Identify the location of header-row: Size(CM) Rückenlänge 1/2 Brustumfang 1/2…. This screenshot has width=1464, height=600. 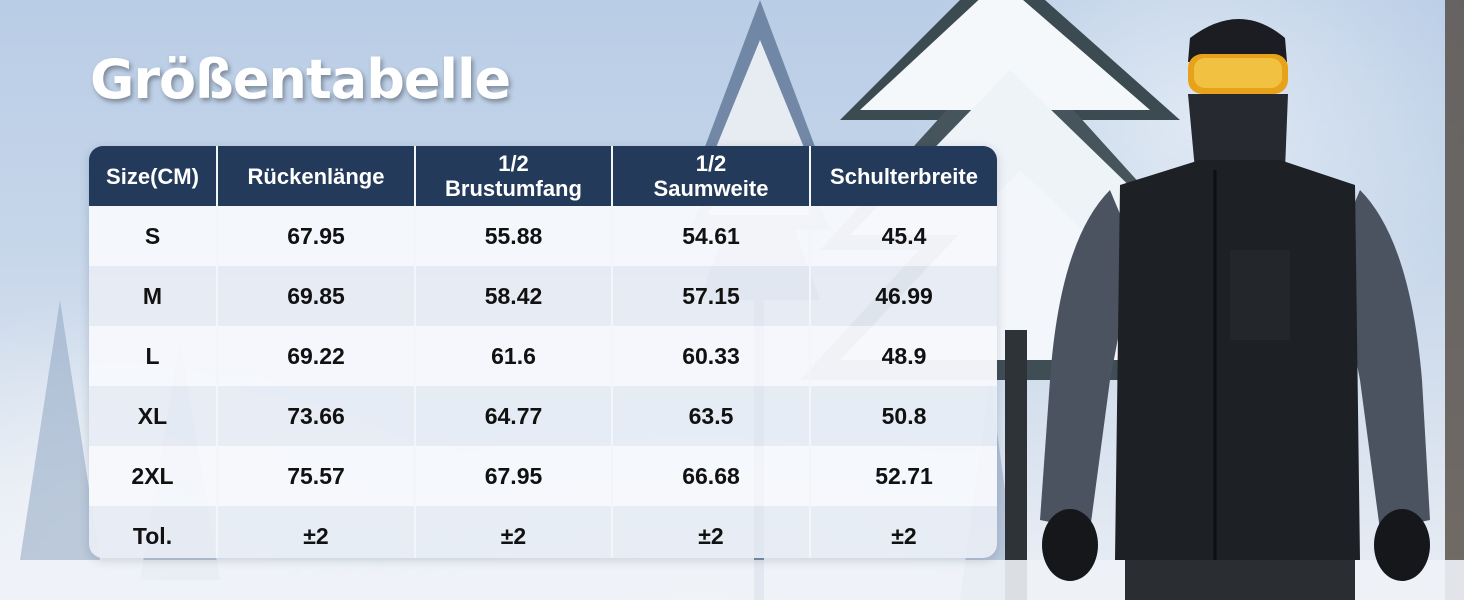
(543, 176).